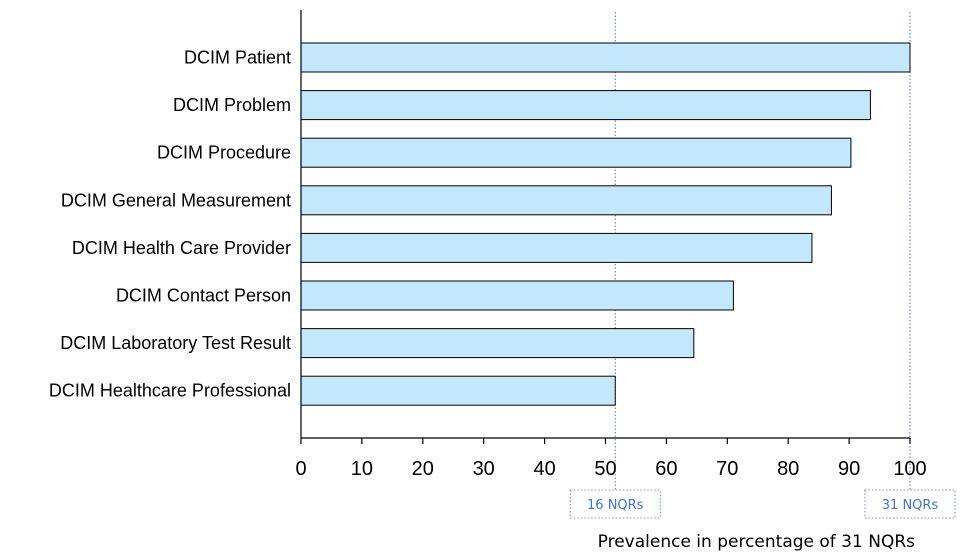 The height and width of the screenshot is (553, 963). I want to click on category-label: DCIM Laboratory Test Result, so click(175, 343).